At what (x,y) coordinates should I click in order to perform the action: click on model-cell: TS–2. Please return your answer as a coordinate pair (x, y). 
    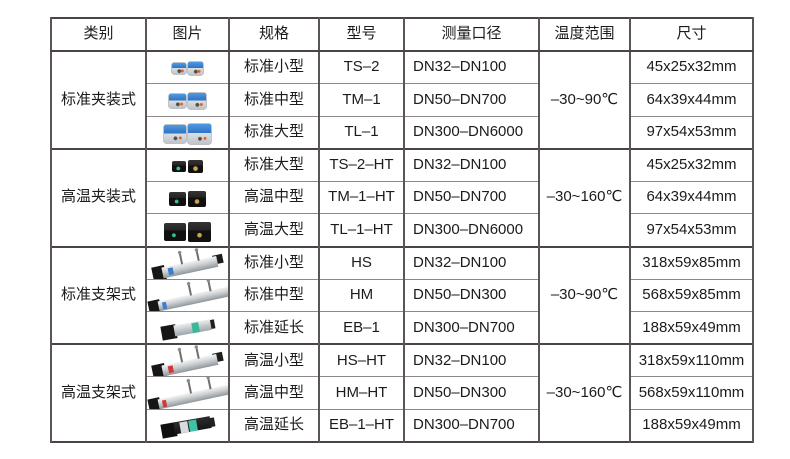
    Looking at the image, I should click on (361, 67).